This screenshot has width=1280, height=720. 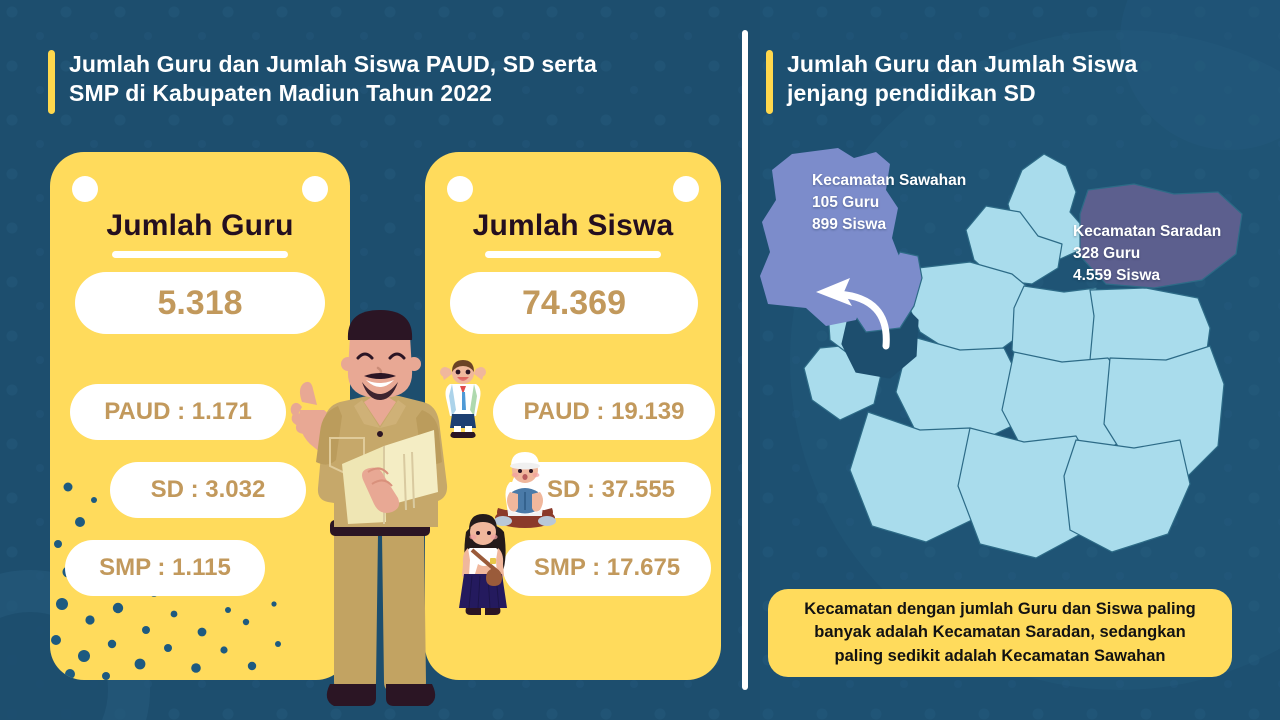 I want to click on siswa-smp-value: SMP : 17.675, so click(x=607, y=568).